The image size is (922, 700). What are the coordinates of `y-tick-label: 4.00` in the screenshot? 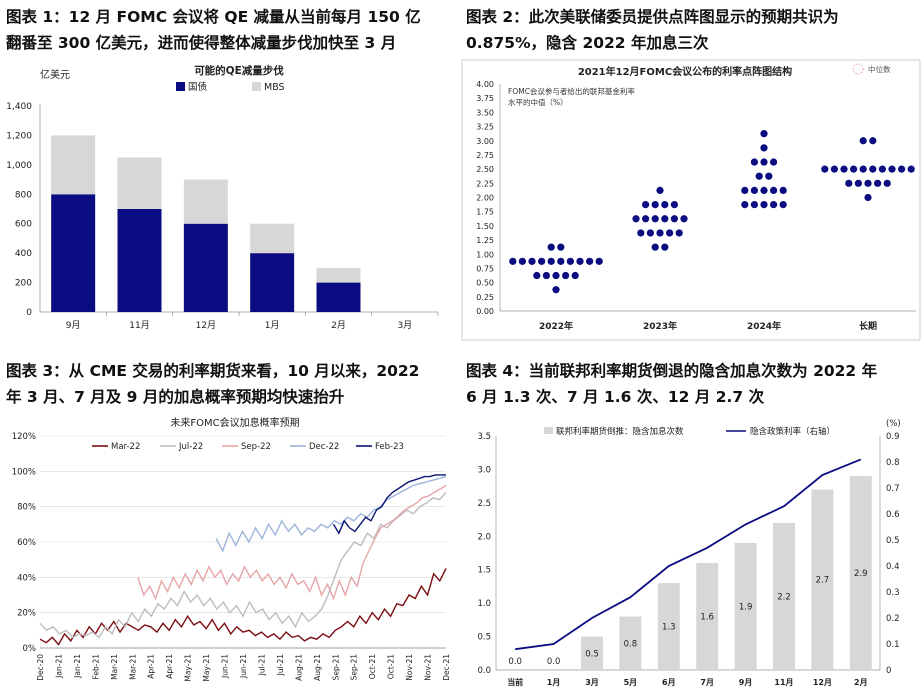 It's located at (485, 84).